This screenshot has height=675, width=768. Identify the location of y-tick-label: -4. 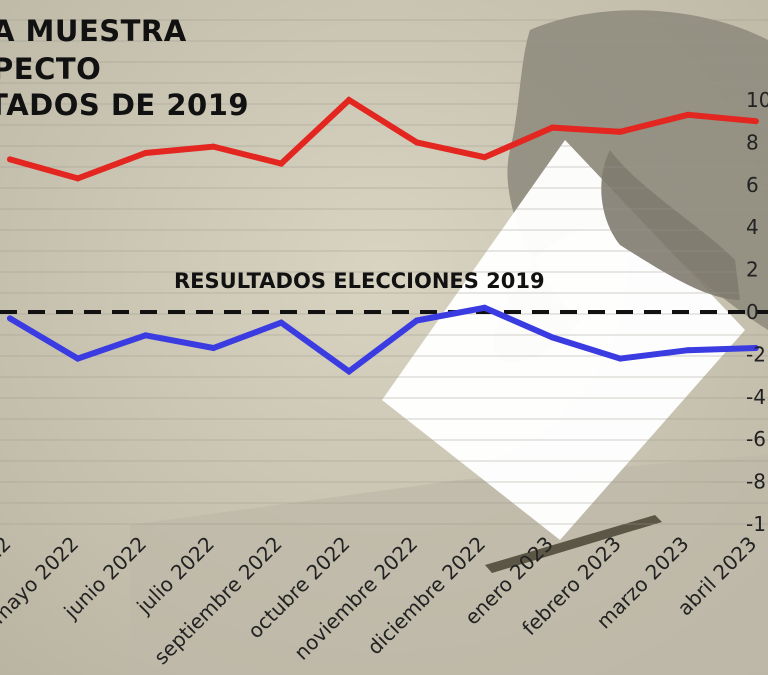
(756, 397).